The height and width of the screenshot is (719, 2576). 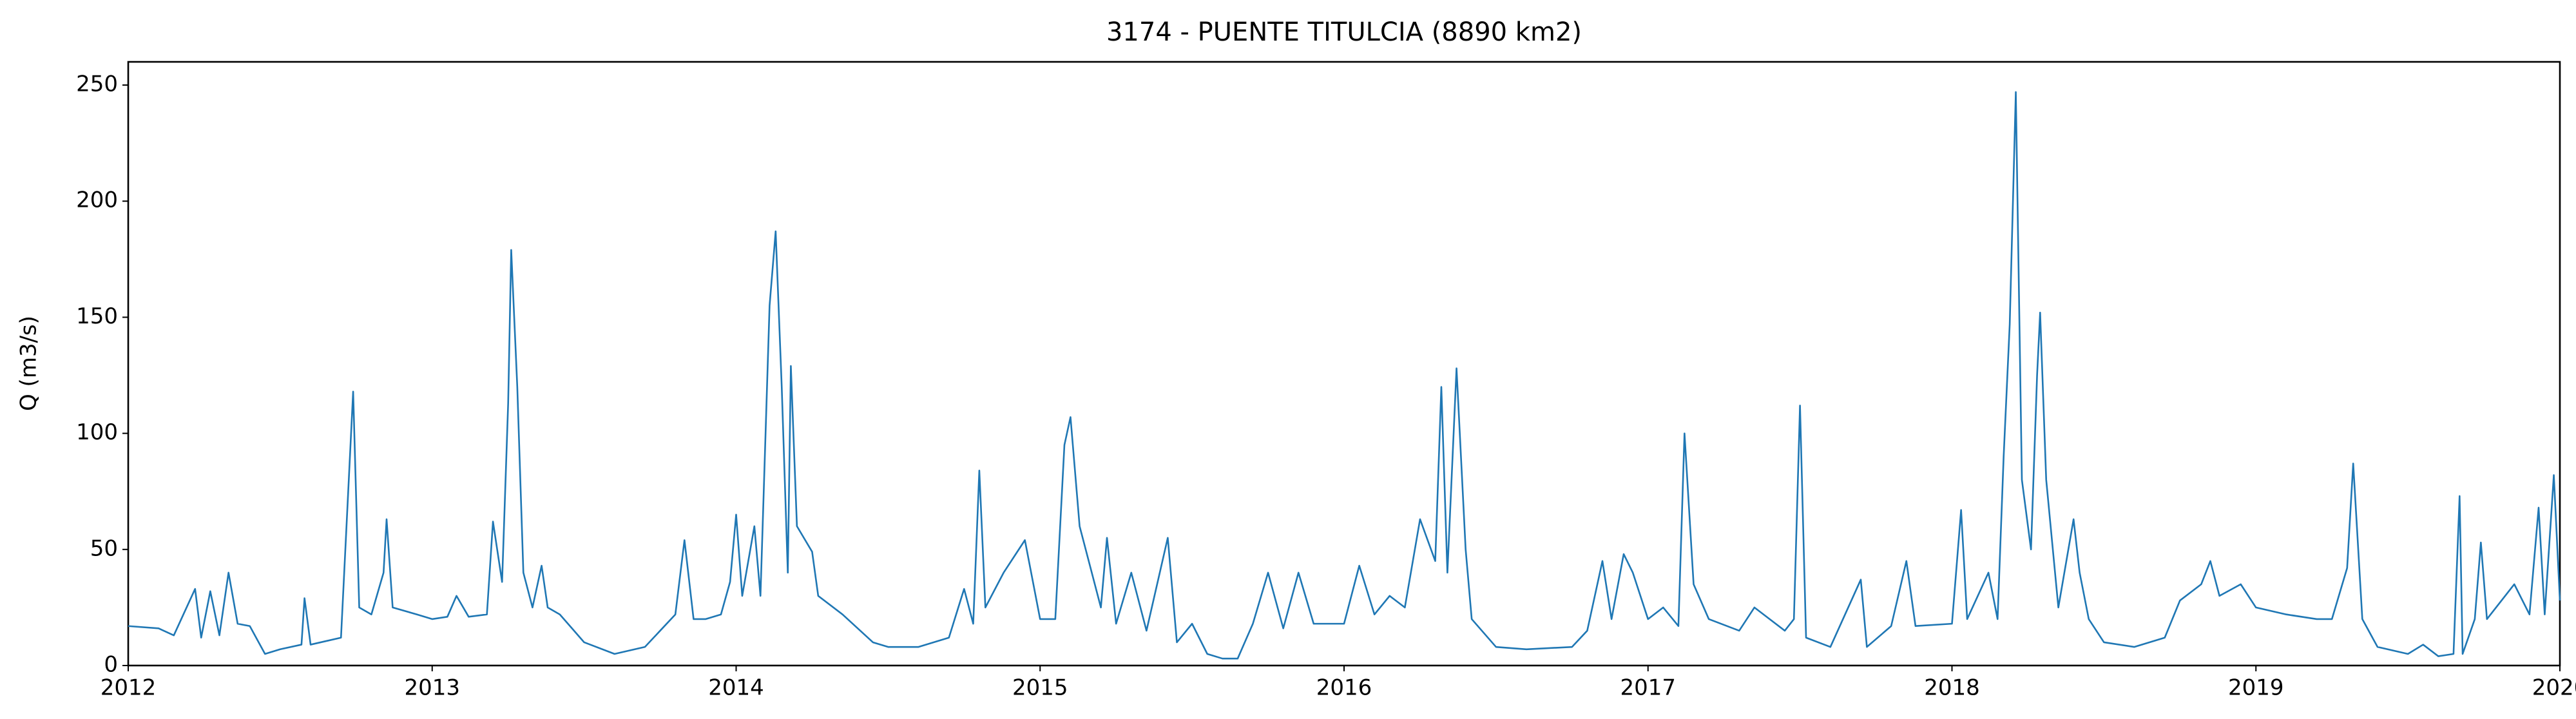 I want to click on x-tick-label: 2018, so click(x=1952, y=688).